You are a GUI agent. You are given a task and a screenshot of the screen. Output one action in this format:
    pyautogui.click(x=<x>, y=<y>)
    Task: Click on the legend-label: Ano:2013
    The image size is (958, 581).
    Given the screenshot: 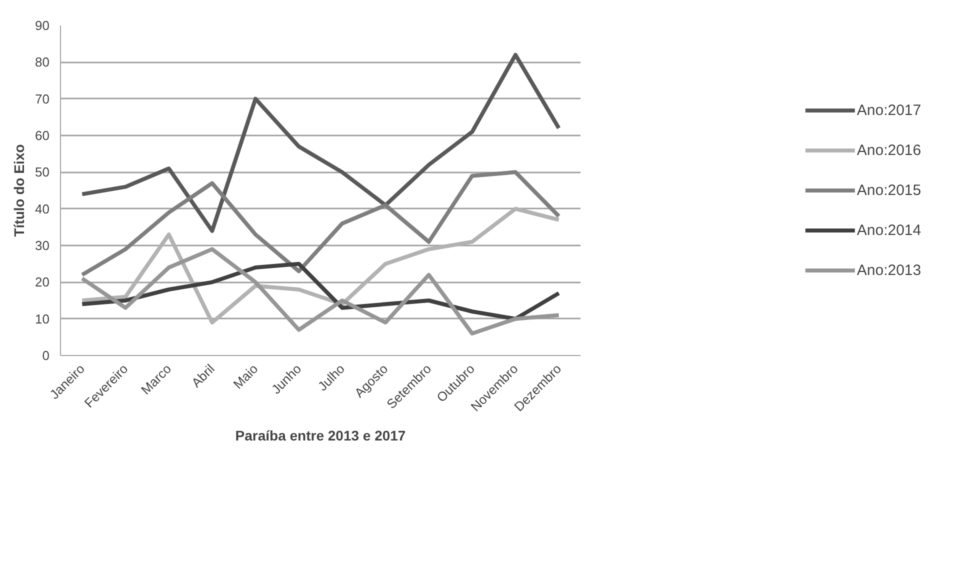 What is the action you would take?
    pyautogui.click(x=889, y=270)
    